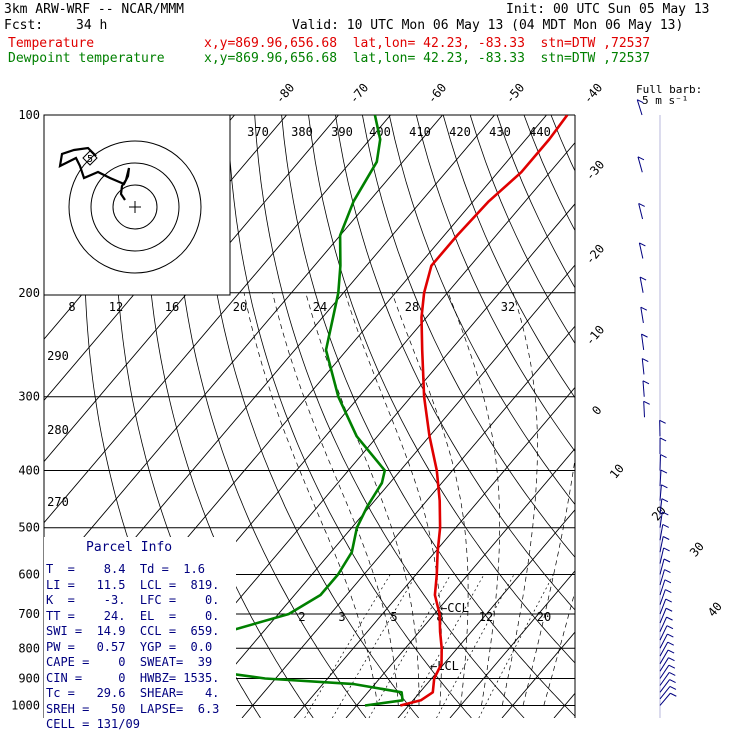  I want to click on parcel-info-row: CAPE = 0 SWEAT= 39, so click(129, 662).